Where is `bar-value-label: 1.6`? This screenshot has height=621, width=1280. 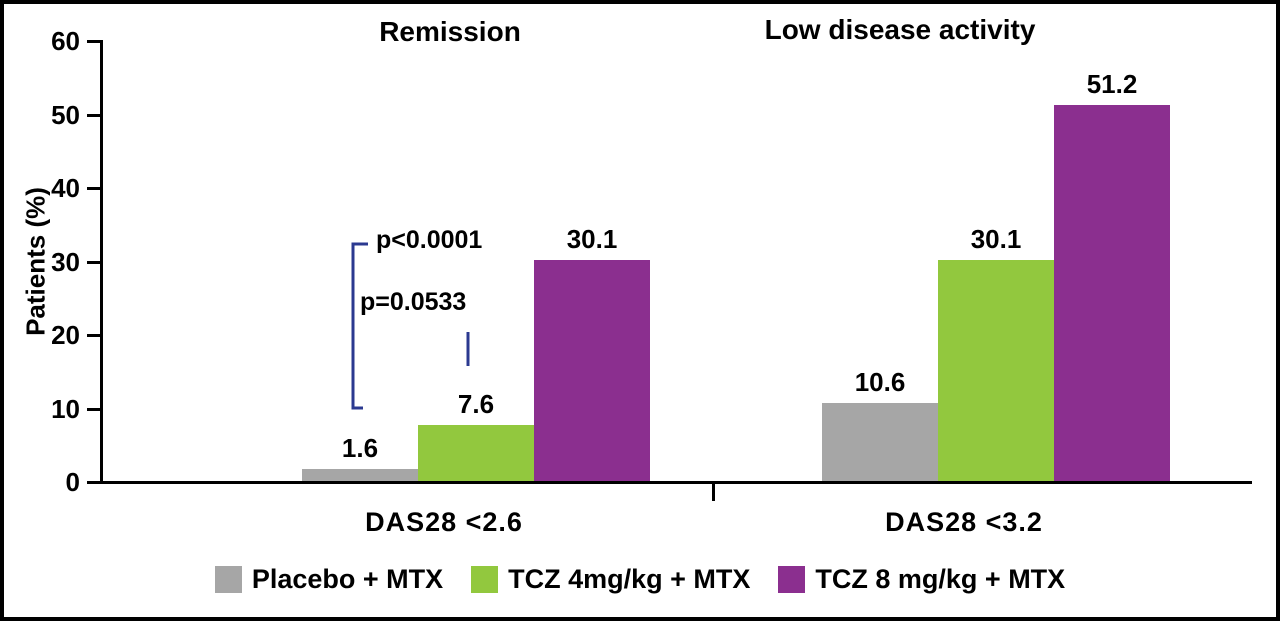
bar-value-label: 1.6 is located at coordinates (360, 448).